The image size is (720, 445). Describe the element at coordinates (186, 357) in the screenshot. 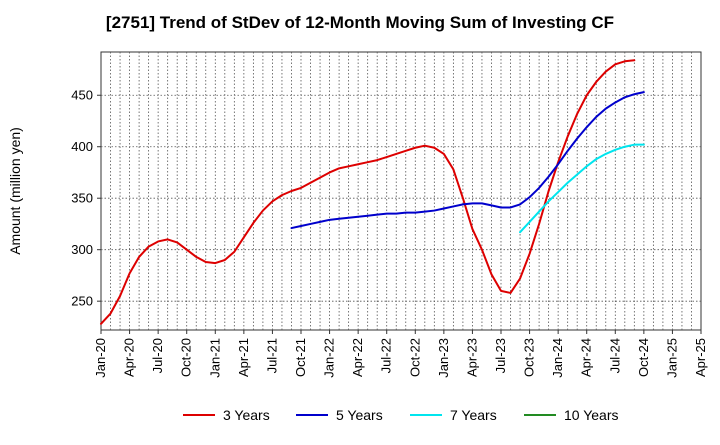

I see `x-tick-label: Oct-20` at that location.